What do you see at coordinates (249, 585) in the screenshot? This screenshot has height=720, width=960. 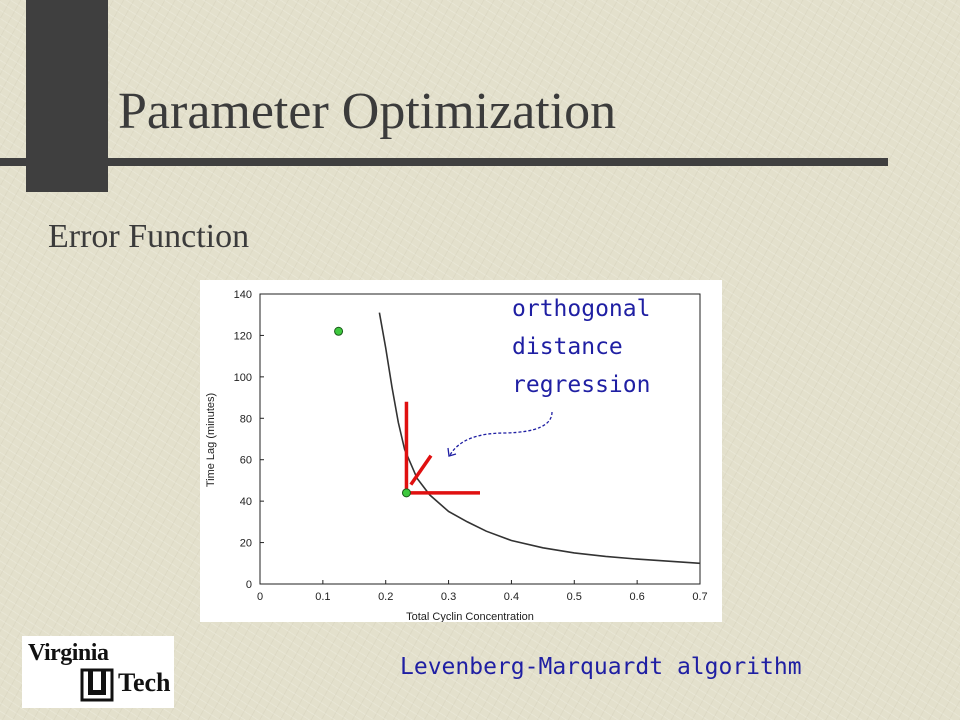 I see `y-tick-label: 0` at bounding box center [249, 585].